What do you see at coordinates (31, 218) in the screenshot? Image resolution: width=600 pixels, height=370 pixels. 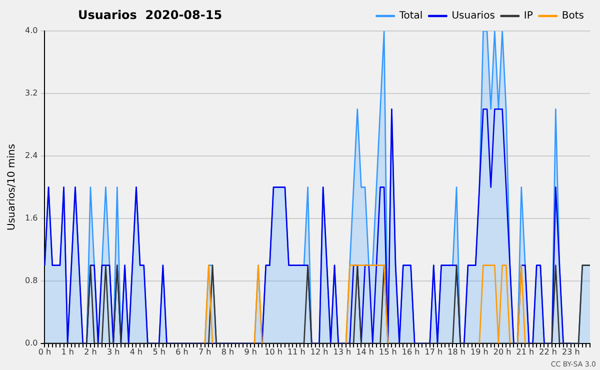 I see `y-tick-label: 1.6` at bounding box center [31, 218].